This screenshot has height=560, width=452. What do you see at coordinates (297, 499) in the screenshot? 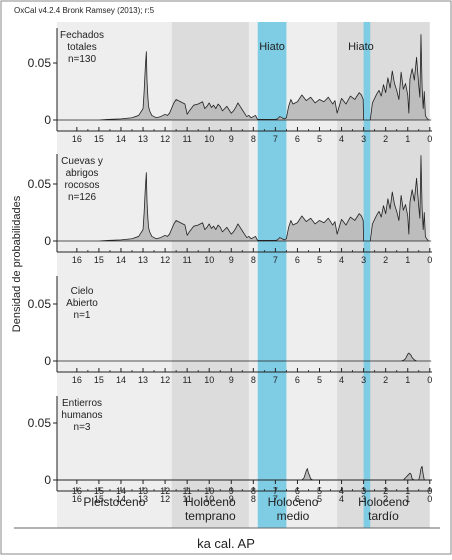
I see `x-tick-label-4-6: 6` at bounding box center [297, 499].